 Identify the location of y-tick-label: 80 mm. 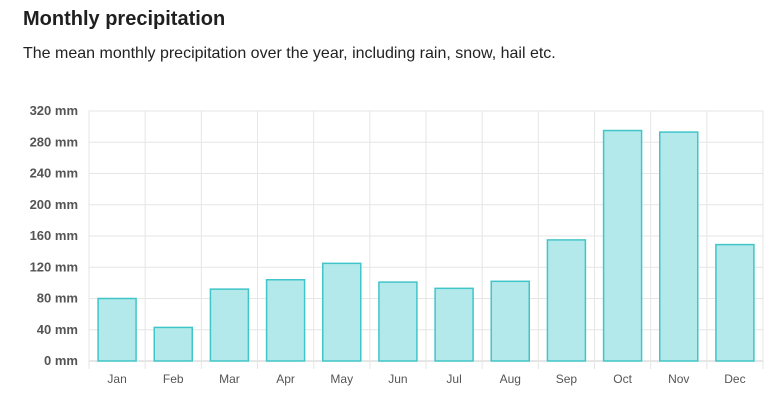
(57, 298).